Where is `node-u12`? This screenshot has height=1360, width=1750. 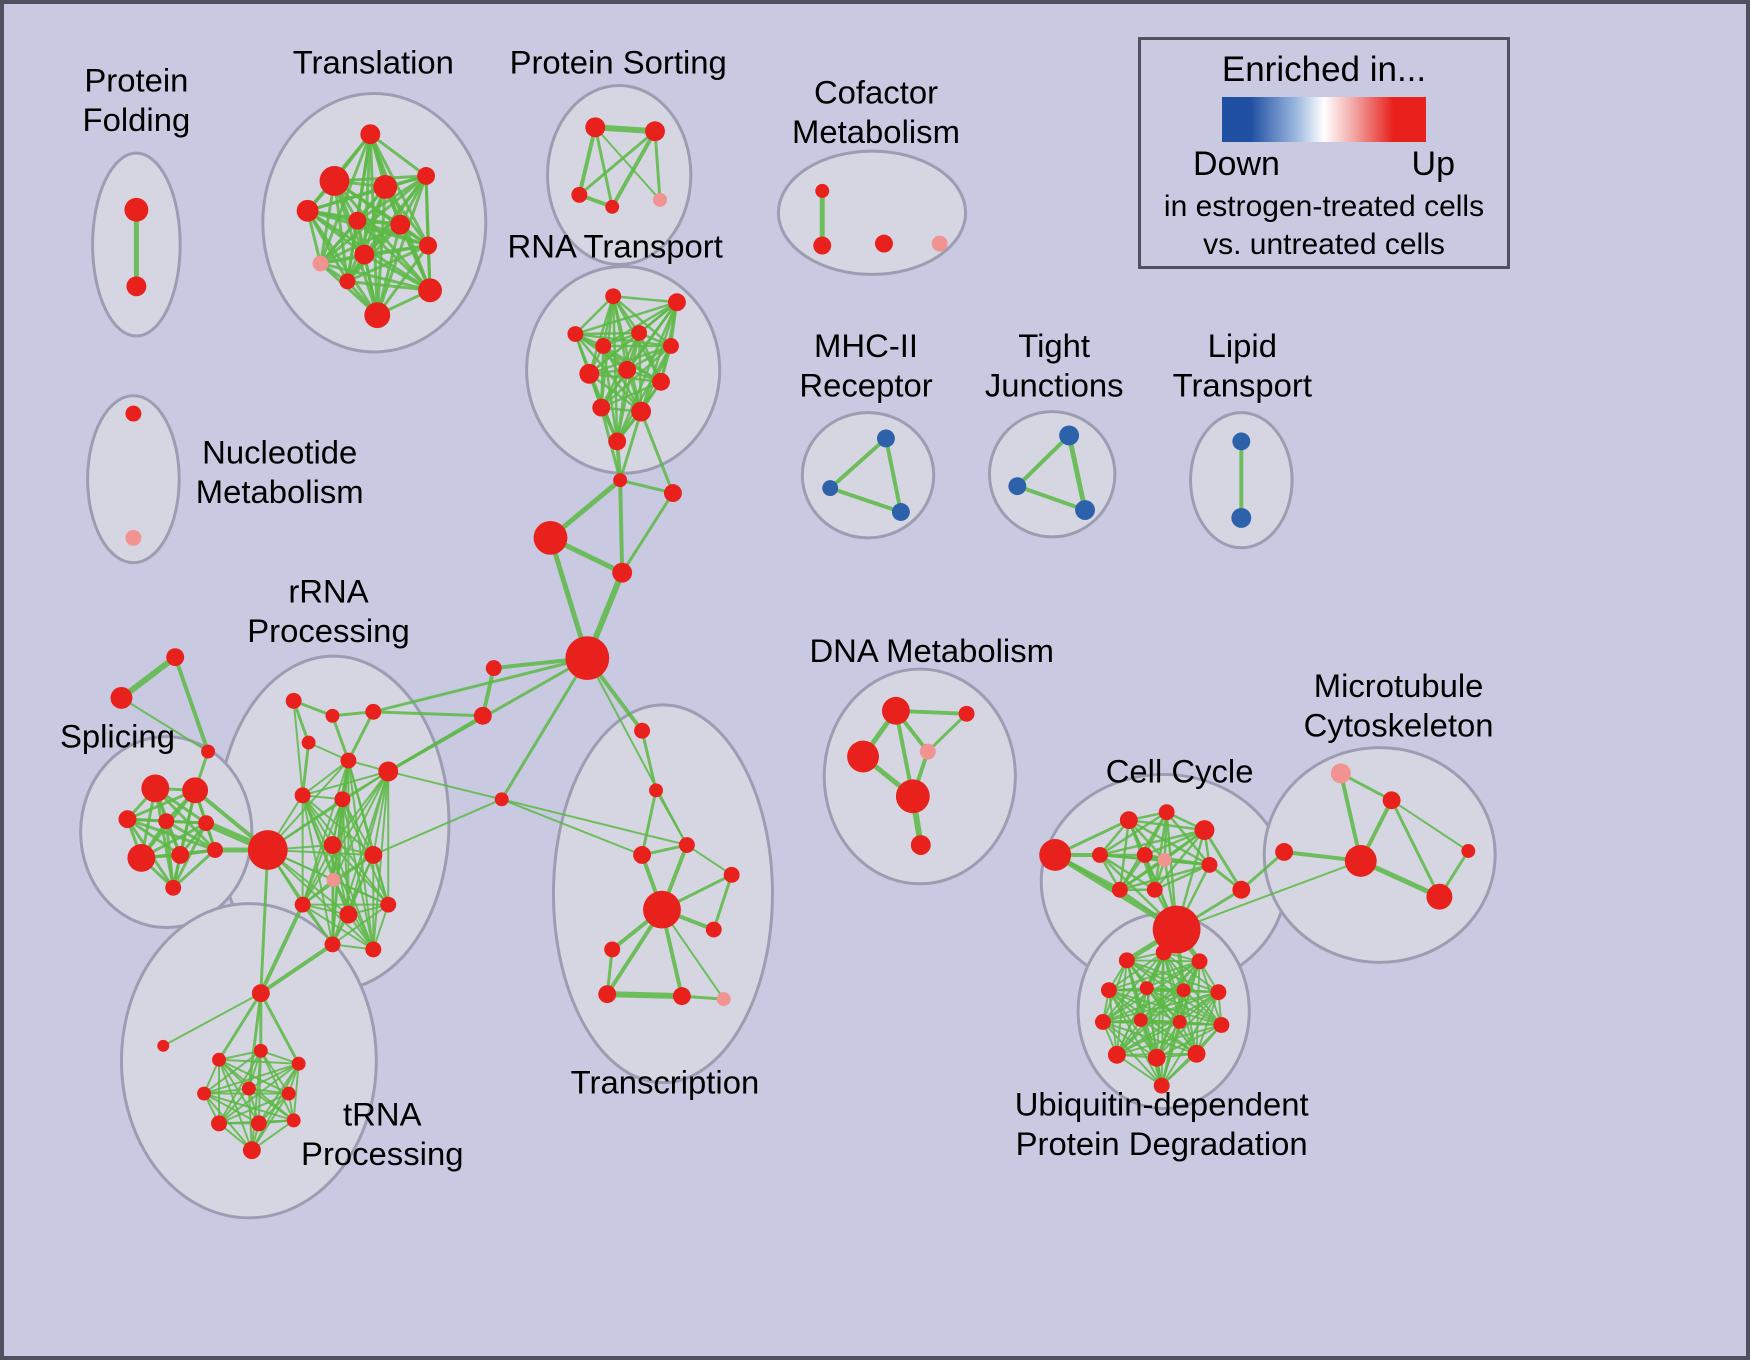 node-u12 is located at coordinates (1116, 1054).